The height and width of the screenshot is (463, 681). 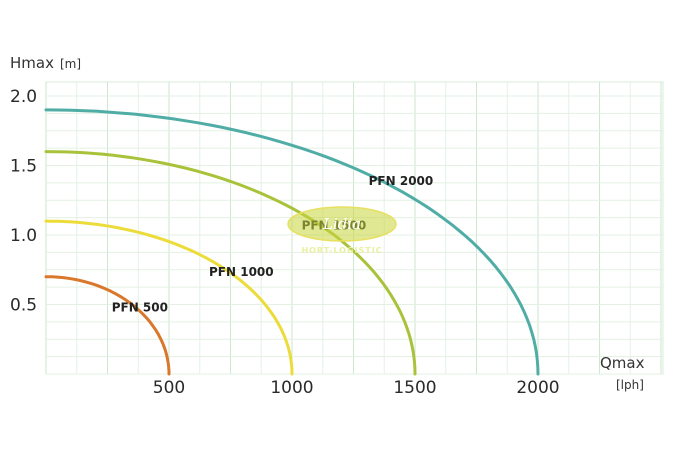 I want to click on y-tick-label: 0.5, so click(x=23, y=306).